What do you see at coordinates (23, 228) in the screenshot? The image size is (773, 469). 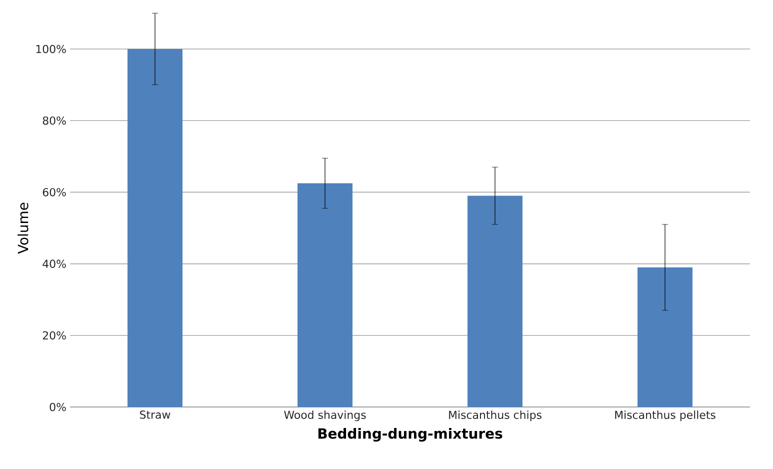 I see `y-axis-title: Volume` at bounding box center [23, 228].